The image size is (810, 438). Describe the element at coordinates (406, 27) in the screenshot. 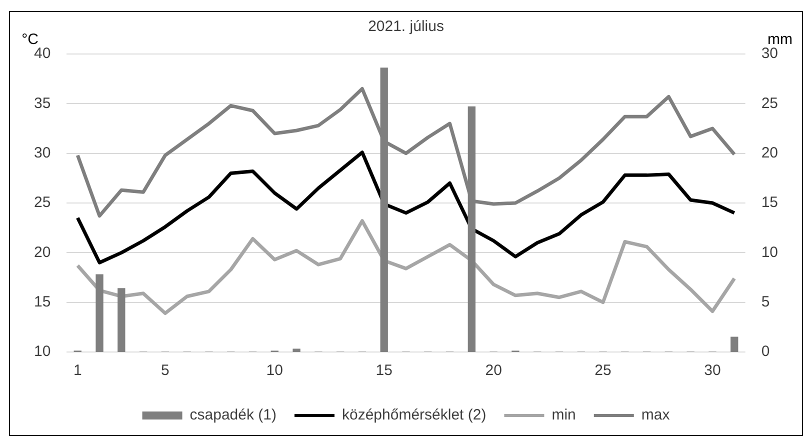

I see `chart-title: 2021. július` at that location.